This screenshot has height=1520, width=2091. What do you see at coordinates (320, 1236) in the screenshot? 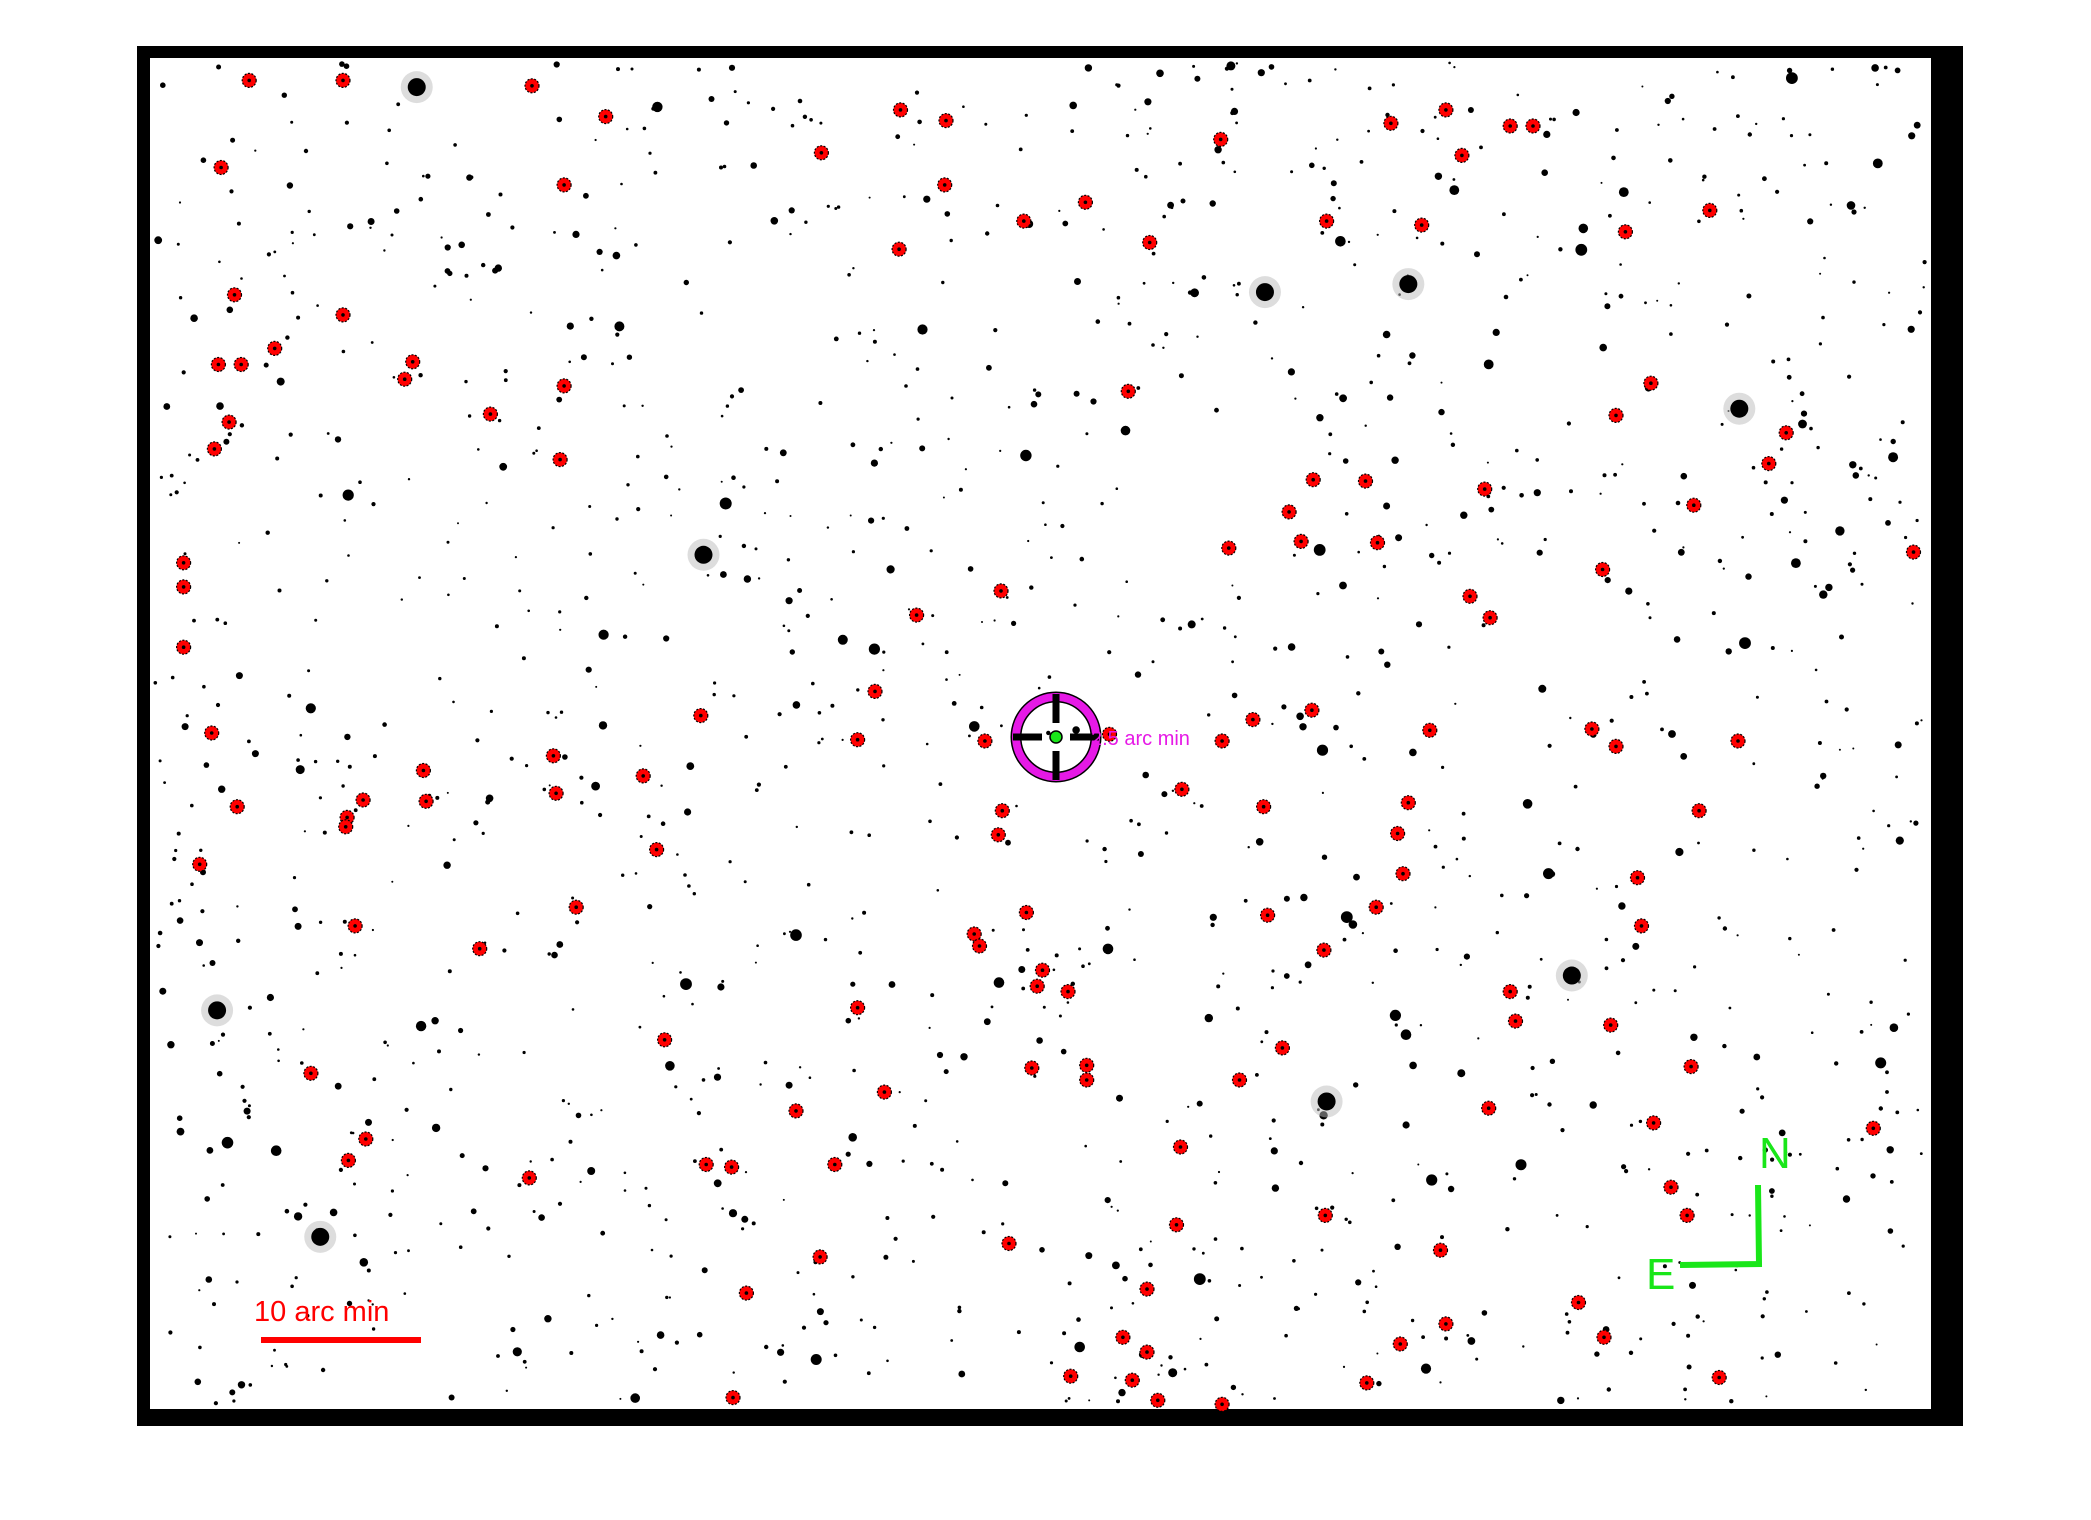
I see `bright-star` at bounding box center [320, 1236].